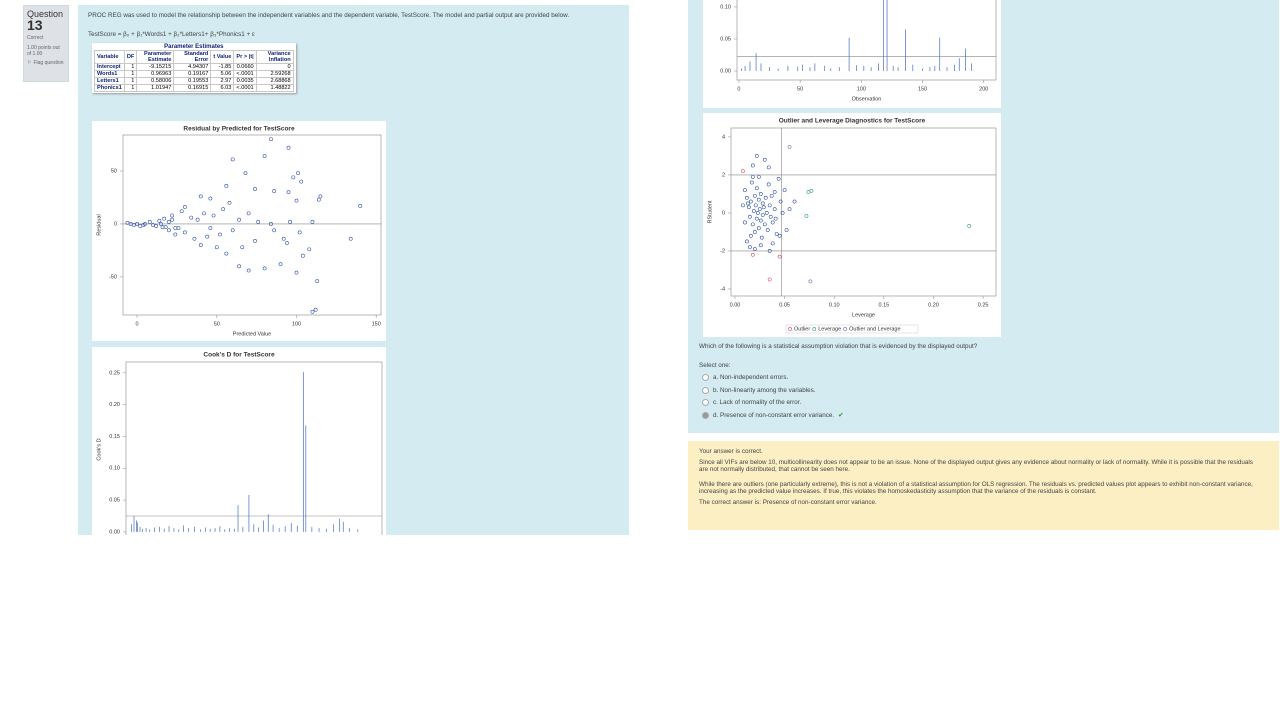  What do you see at coordinates (155, 74) in the screenshot?
I see `table-cell: 0.96963` at bounding box center [155, 74].